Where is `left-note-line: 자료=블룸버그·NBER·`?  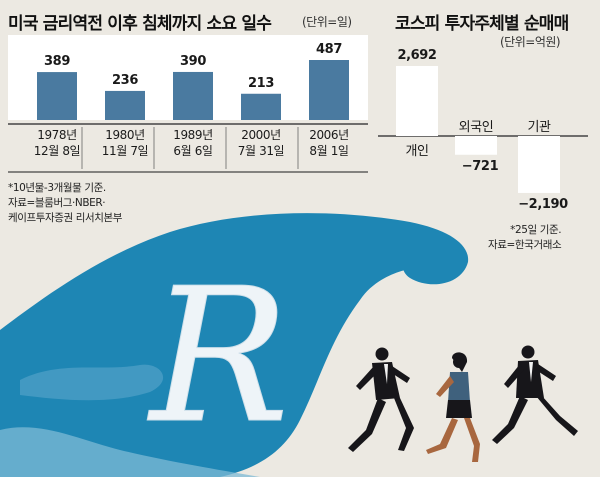
left-note-line: 자료=블룸버그·NBER· is located at coordinates (57, 203).